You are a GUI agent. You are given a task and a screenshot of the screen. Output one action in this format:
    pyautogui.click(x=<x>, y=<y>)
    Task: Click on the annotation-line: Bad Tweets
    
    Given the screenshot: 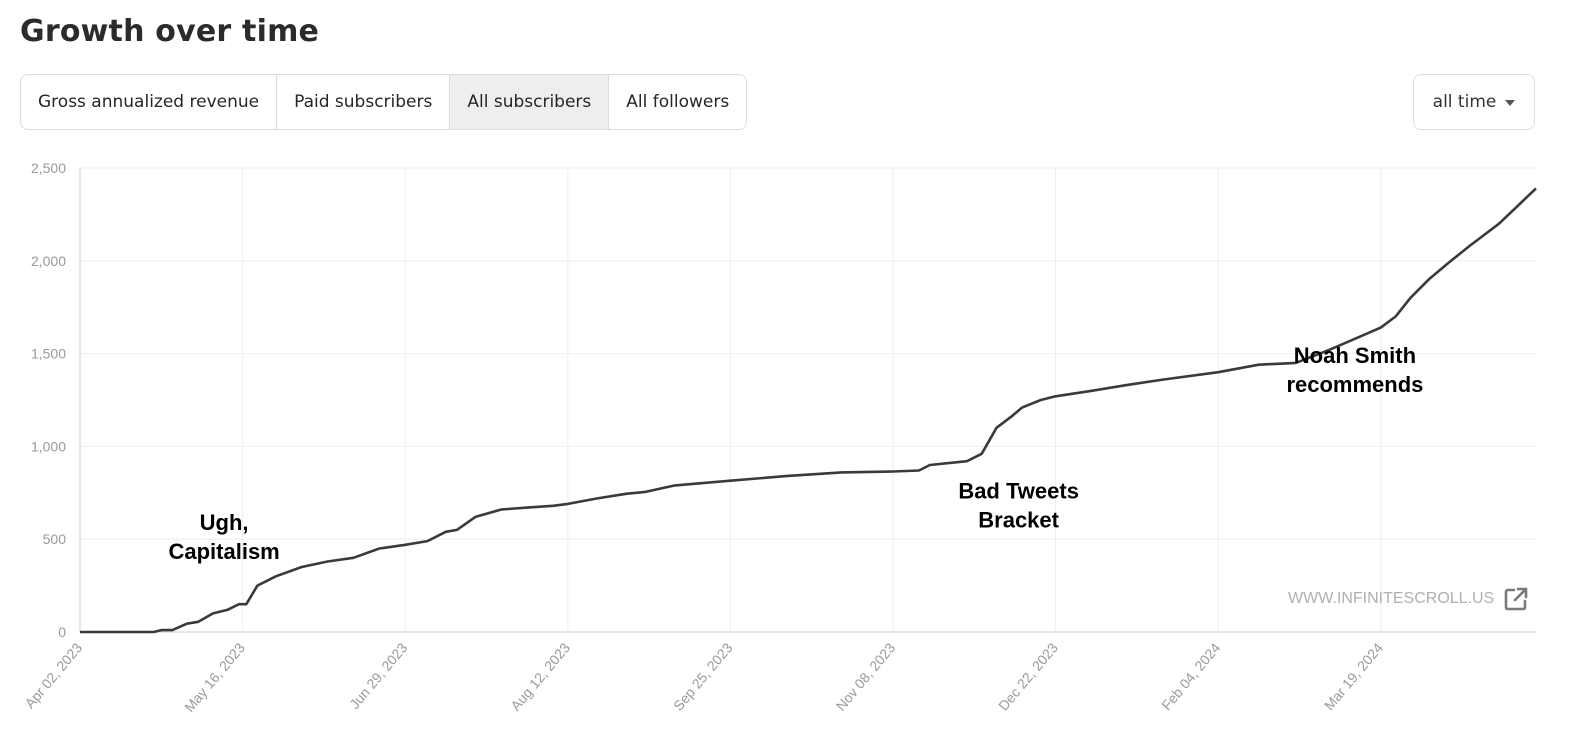 What is the action you would take?
    pyautogui.click(x=1018, y=490)
    